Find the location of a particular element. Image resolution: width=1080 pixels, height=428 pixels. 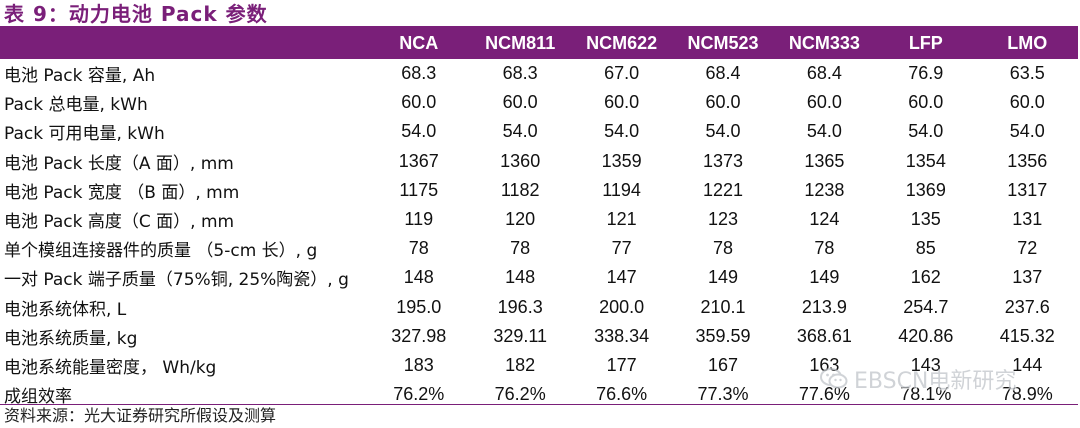

table-cell: 162 is located at coordinates (925, 277).